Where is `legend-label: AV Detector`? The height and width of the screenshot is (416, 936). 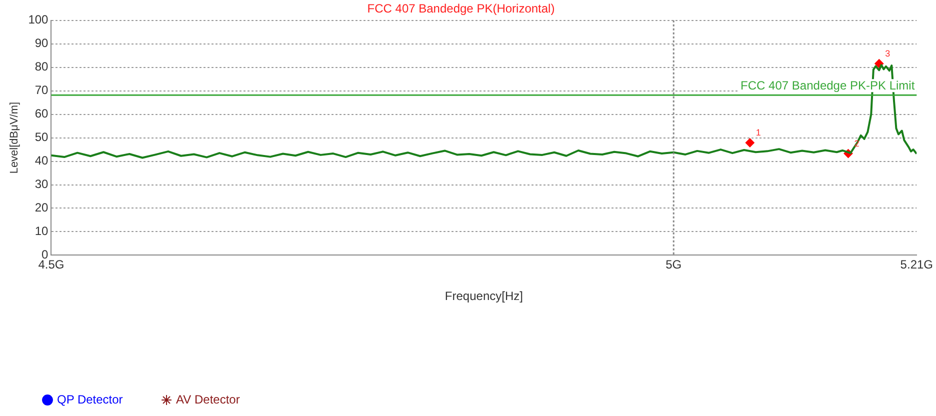
legend-label: AV Detector is located at coordinates (208, 399).